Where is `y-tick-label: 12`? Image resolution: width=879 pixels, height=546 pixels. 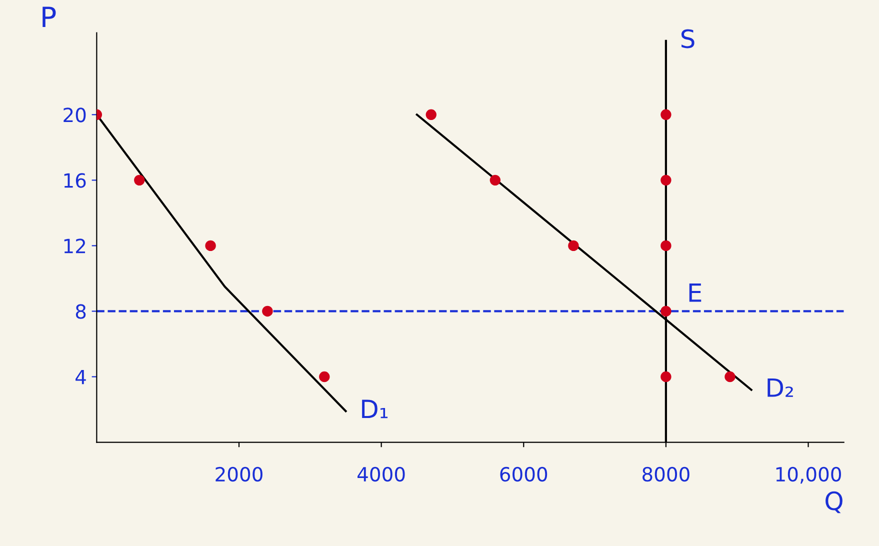 y-tick-label: 12 is located at coordinates (75, 246).